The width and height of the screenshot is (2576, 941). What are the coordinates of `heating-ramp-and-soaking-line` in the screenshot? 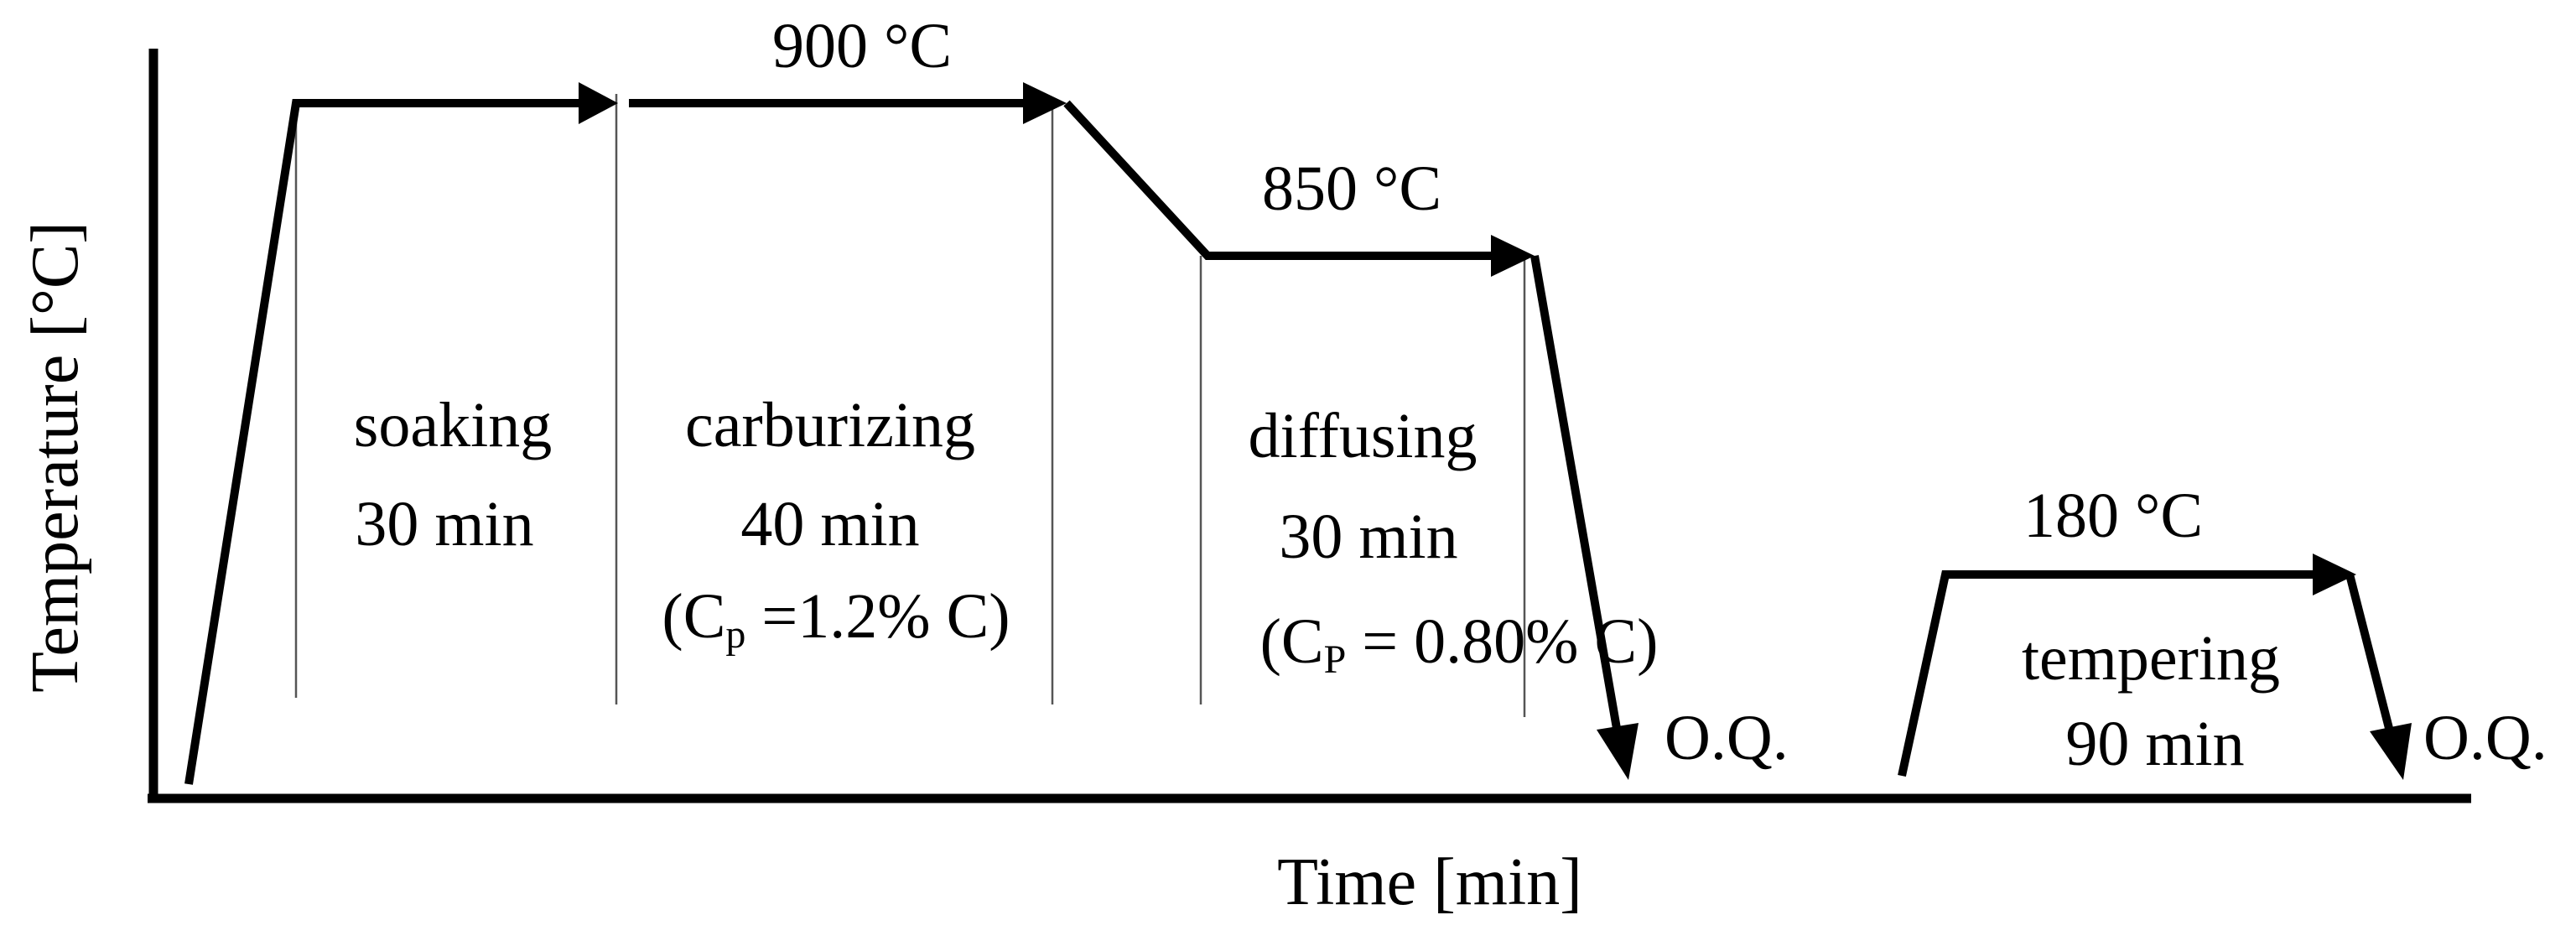 It's located at (383, 442).